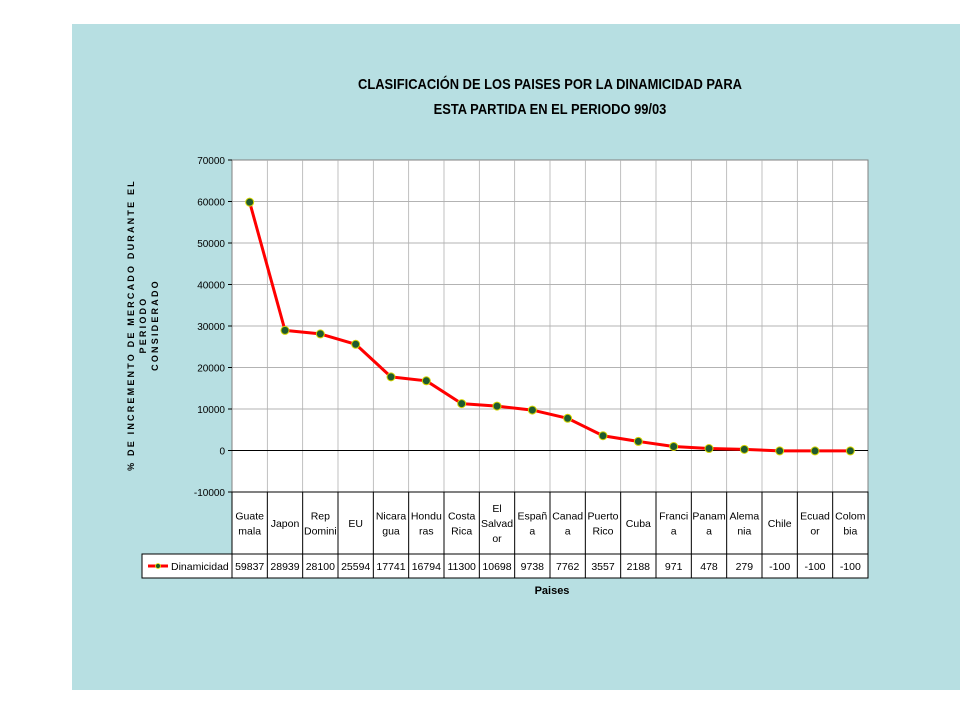 This screenshot has width=960, height=720. What do you see at coordinates (674, 567) in the screenshot?
I see `data-table-value: 971` at bounding box center [674, 567].